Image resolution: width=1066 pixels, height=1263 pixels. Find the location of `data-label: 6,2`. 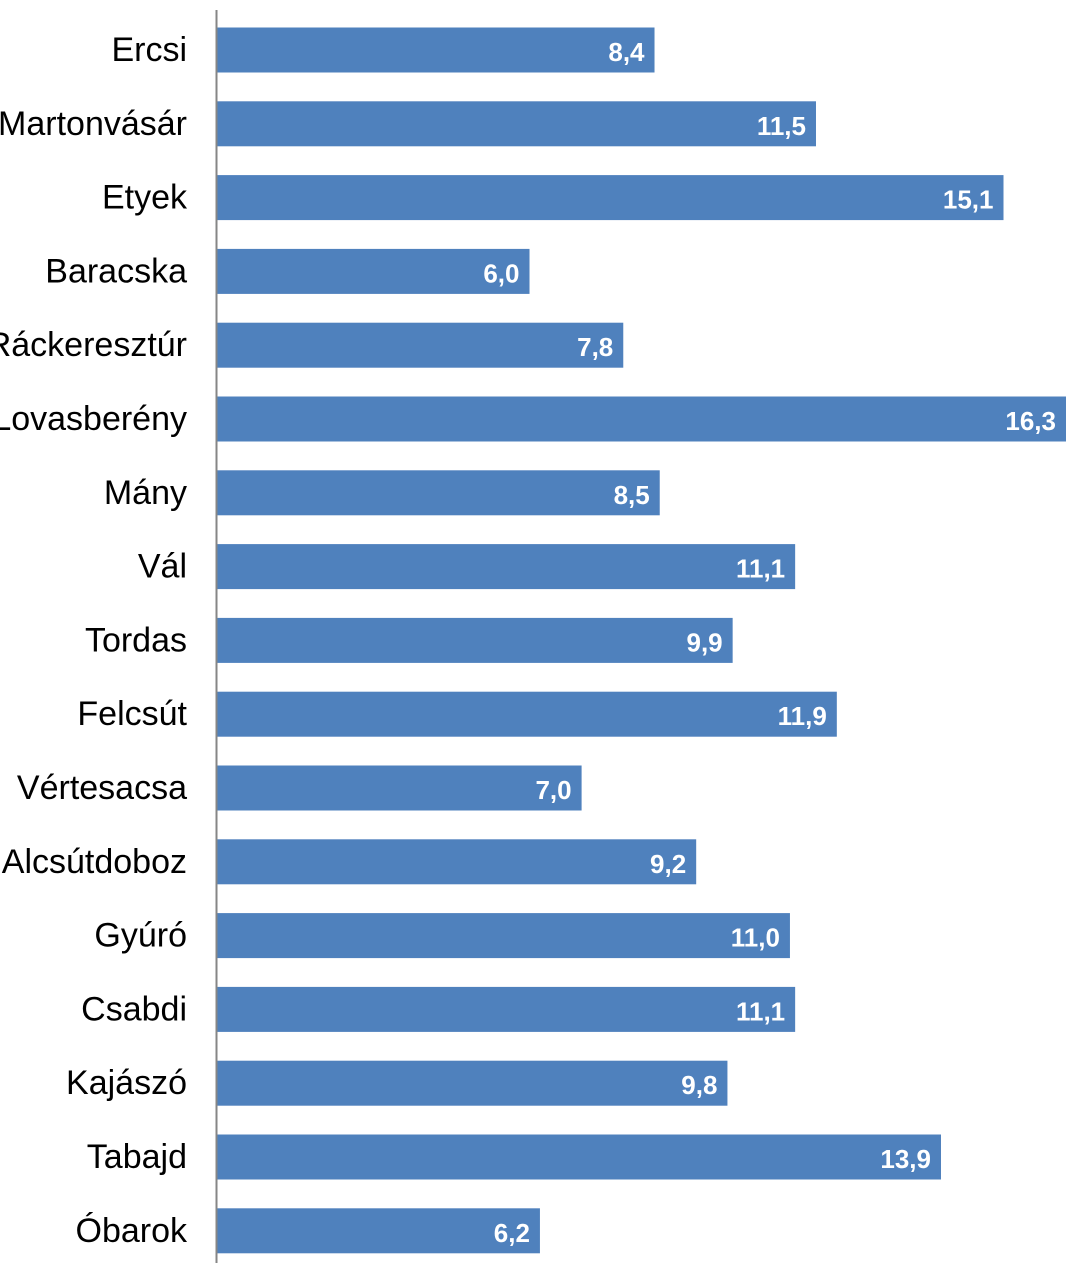

data-label: 6,2 is located at coordinates (512, 1233).